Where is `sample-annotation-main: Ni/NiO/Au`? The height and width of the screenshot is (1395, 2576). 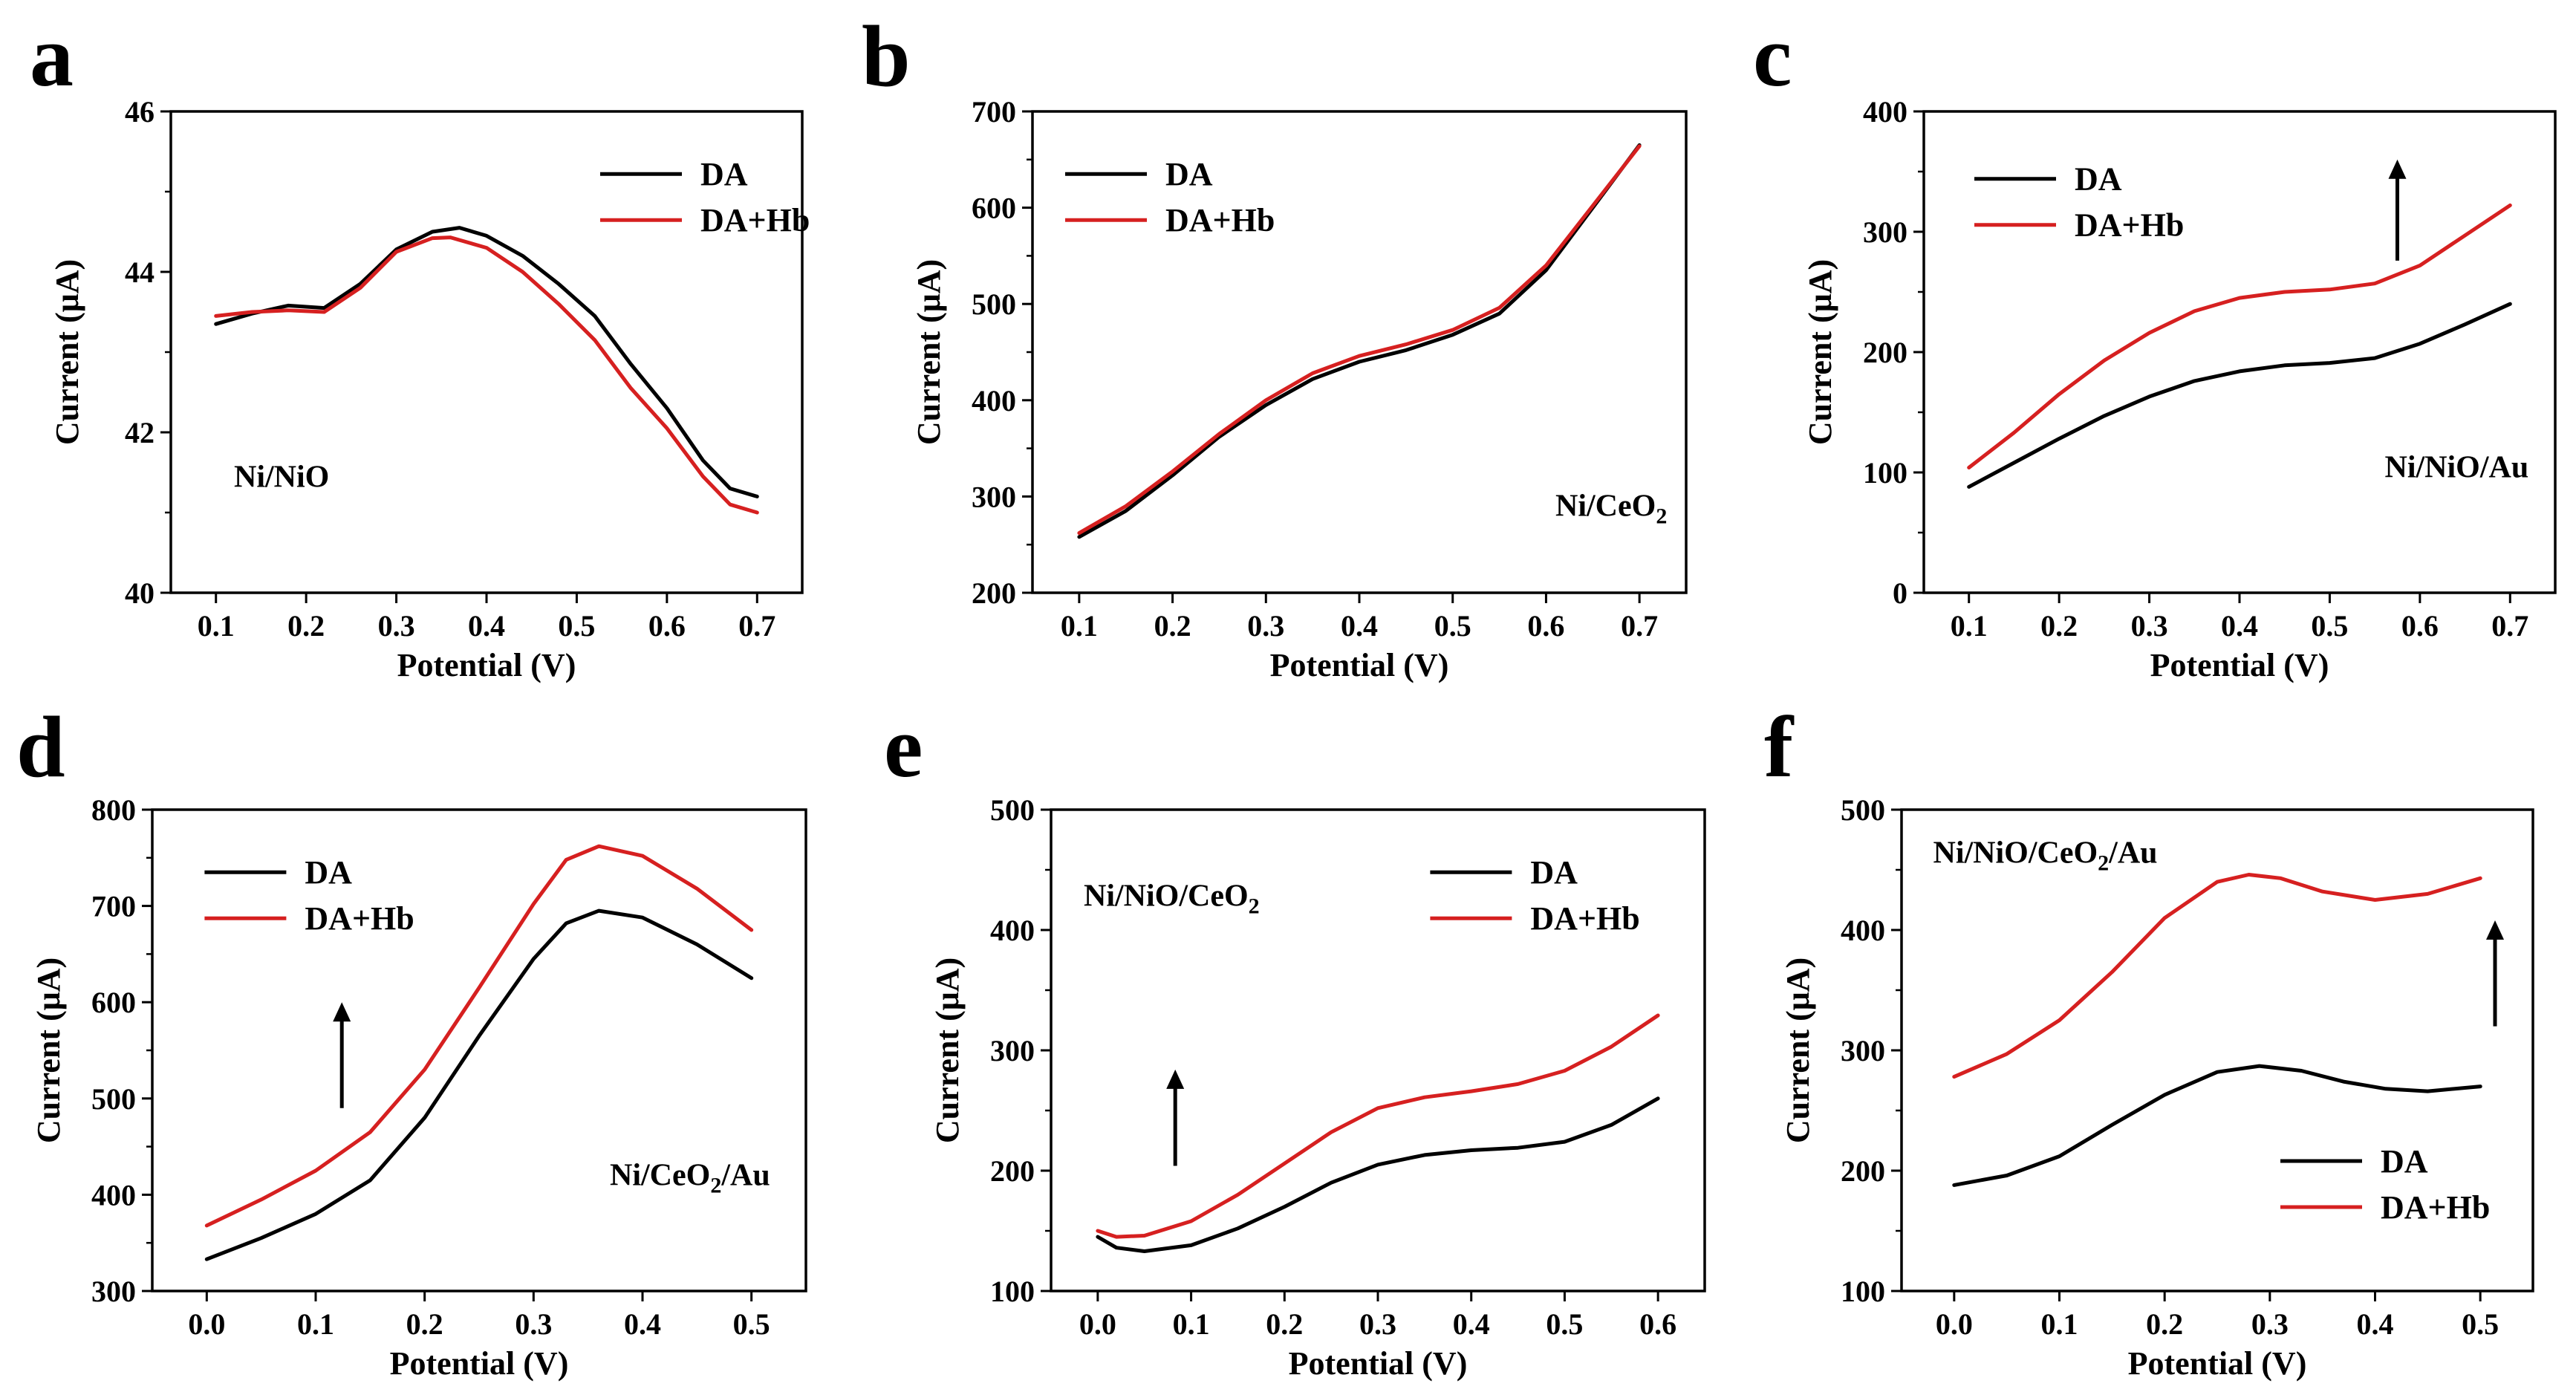
sample-annotation-main: Ni/NiO/Au is located at coordinates (2457, 467).